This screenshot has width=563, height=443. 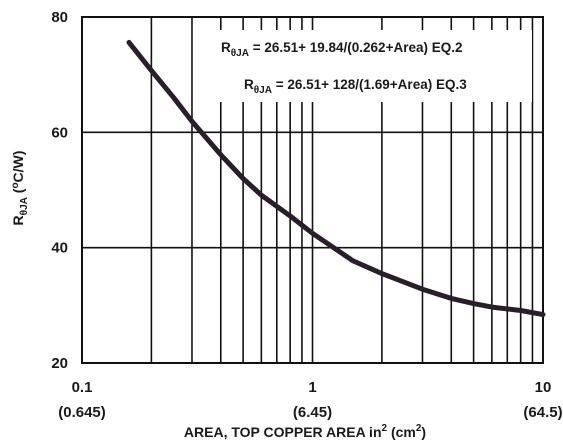 I want to click on y-tick-label: 60, so click(x=59, y=132).